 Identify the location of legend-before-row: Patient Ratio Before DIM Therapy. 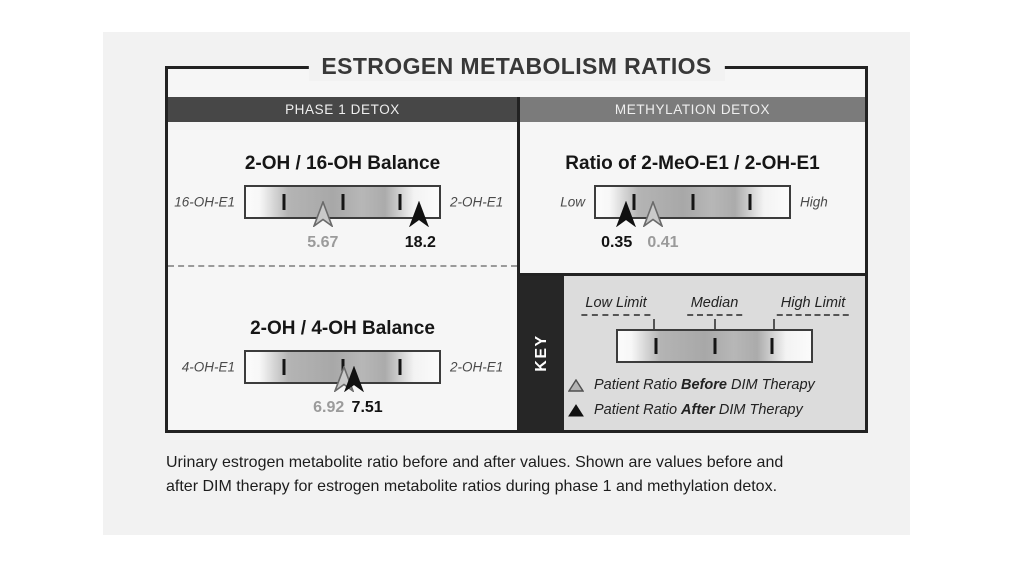
(716, 385).